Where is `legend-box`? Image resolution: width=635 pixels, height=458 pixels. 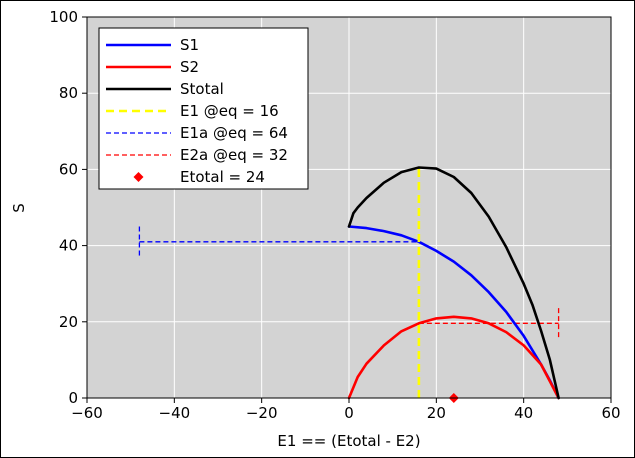
legend-box is located at coordinates (203, 108).